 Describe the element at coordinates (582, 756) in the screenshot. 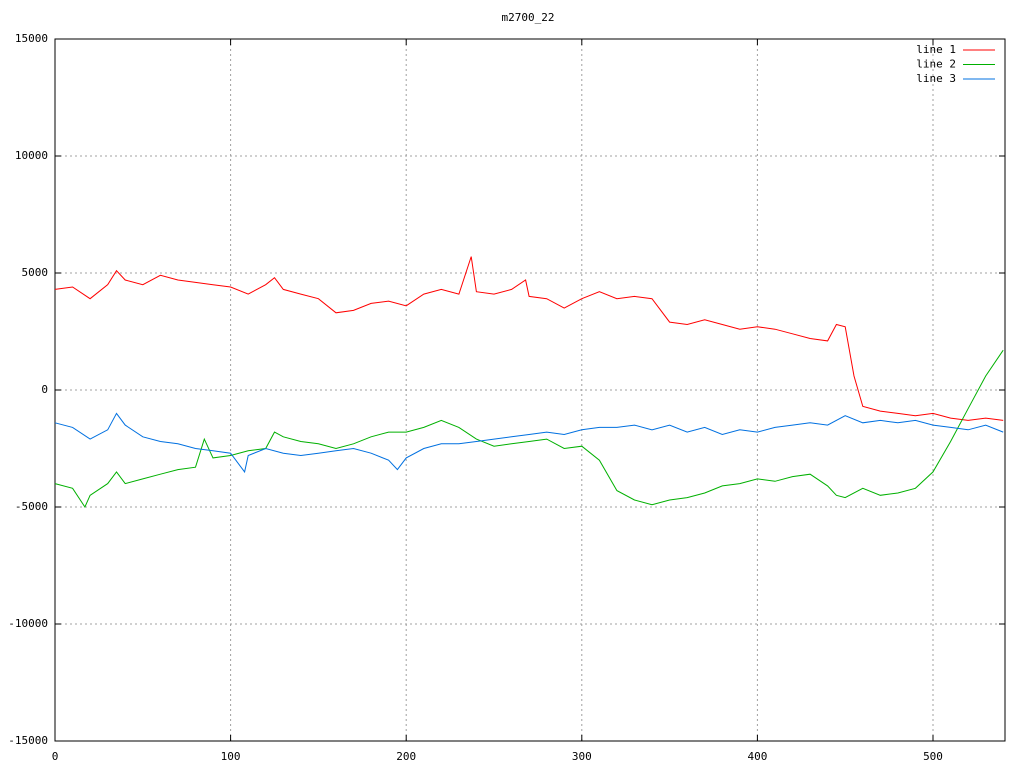

I see `x-tick-label: 300` at that location.